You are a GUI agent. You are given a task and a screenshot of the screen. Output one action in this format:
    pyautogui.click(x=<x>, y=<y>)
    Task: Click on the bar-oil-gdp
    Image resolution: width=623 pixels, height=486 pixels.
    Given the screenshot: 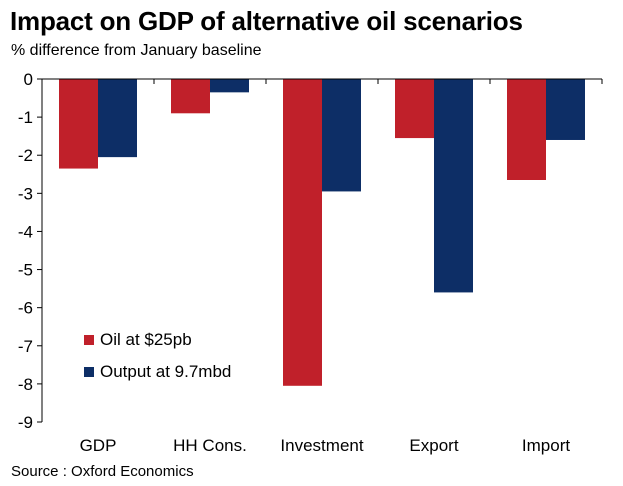 What is the action you would take?
    pyautogui.click(x=78, y=124)
    